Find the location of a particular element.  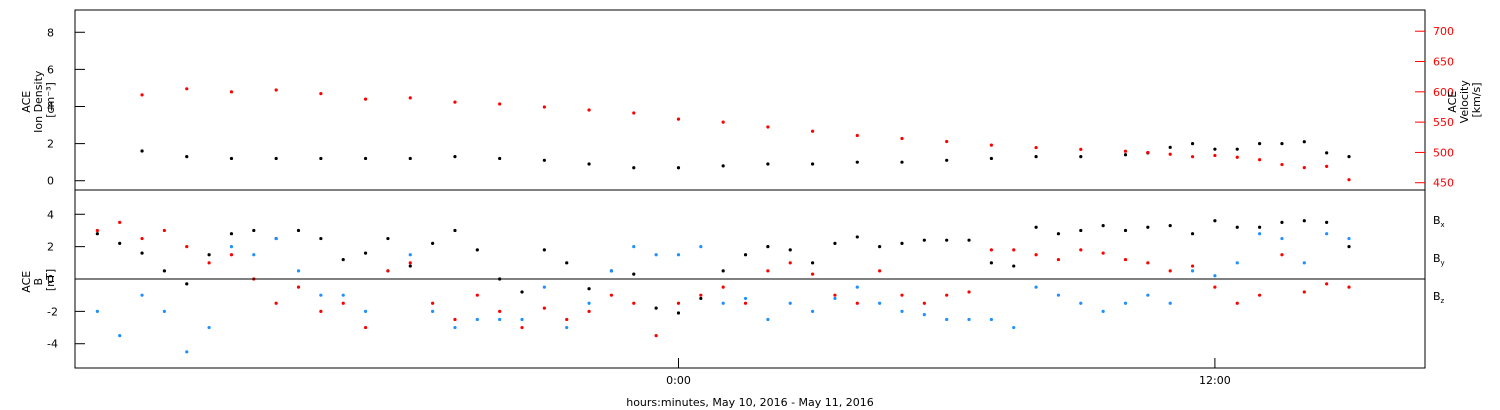

magnetic-axis-label: ACE B [nT] is located at coordinates (38, 279).